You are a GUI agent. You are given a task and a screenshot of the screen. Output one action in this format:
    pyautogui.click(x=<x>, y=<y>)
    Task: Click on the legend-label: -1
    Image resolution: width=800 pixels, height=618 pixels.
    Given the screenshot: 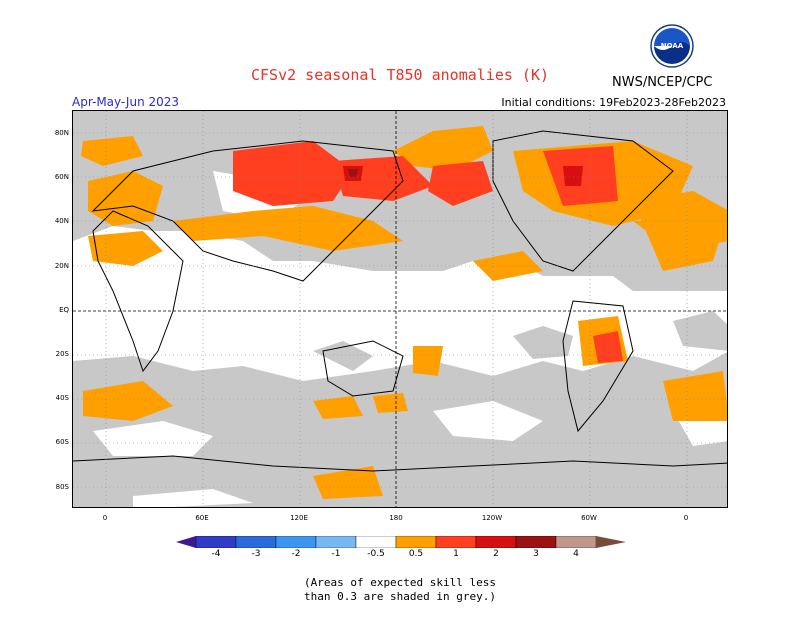 What is the action you would take?
    pyautogui.click(x=336, y=554)
    